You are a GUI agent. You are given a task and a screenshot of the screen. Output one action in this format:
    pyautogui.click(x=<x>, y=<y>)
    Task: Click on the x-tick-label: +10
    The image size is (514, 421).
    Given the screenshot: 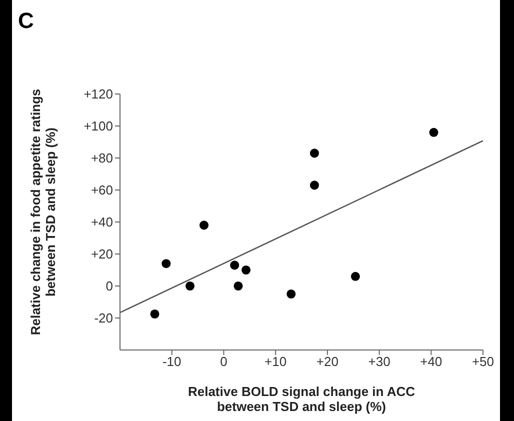 What is the action you would take?
    pyautogui.click(x=275, y=362)
    